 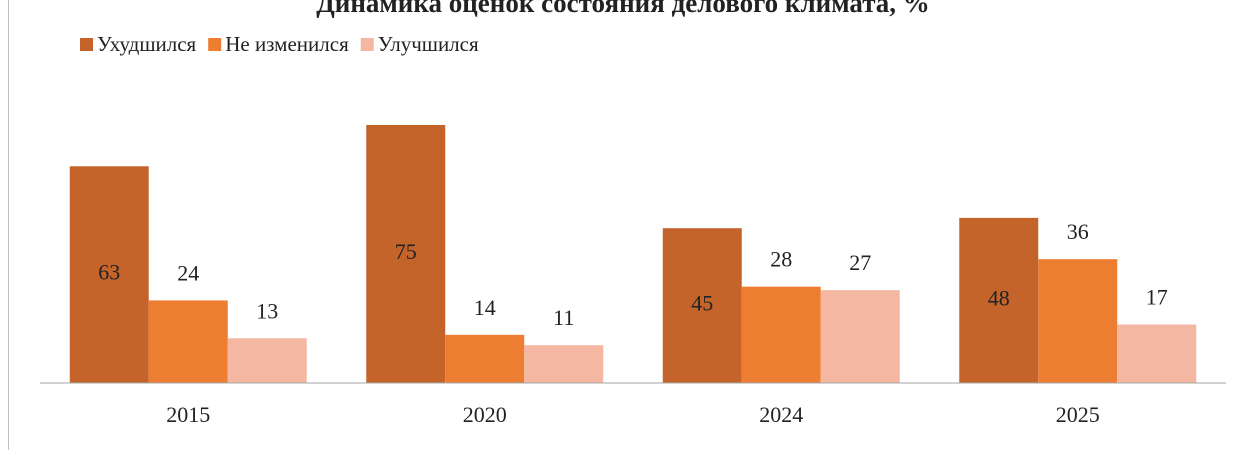 What do you see at coordinates (485, 414) in the screenshot?
I see `x-tick-label: 2020` at bounding box center [485, 414].